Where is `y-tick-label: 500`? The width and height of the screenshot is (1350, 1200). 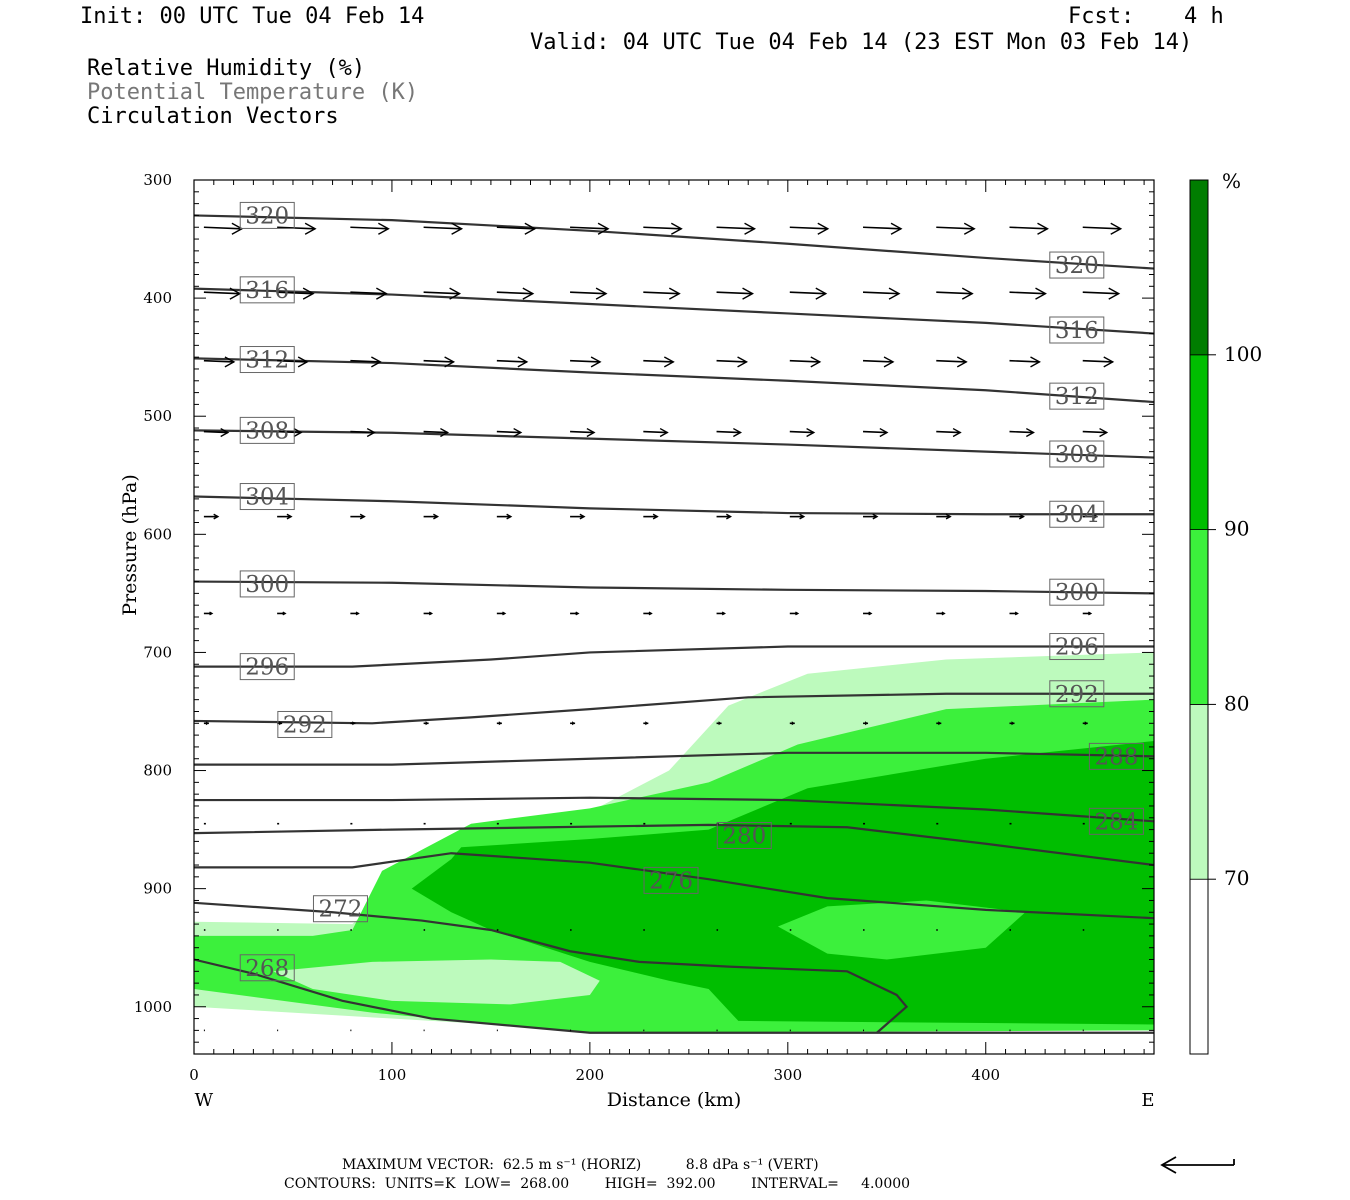
y-tick-label: 500 is located at coordinates (157, 416).